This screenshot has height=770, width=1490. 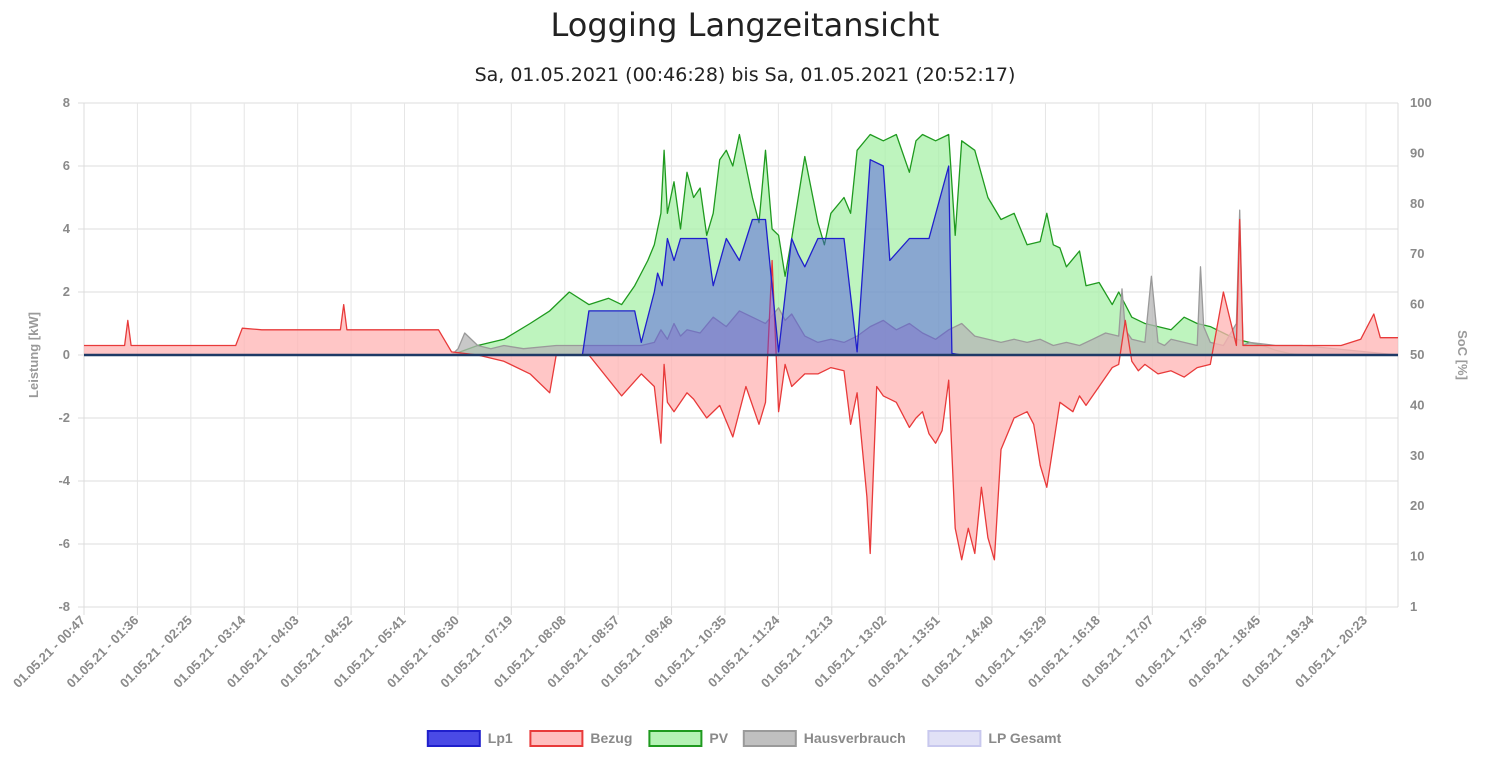 I want to click on legend-swatch-lp1, so click(x=453, y=738).